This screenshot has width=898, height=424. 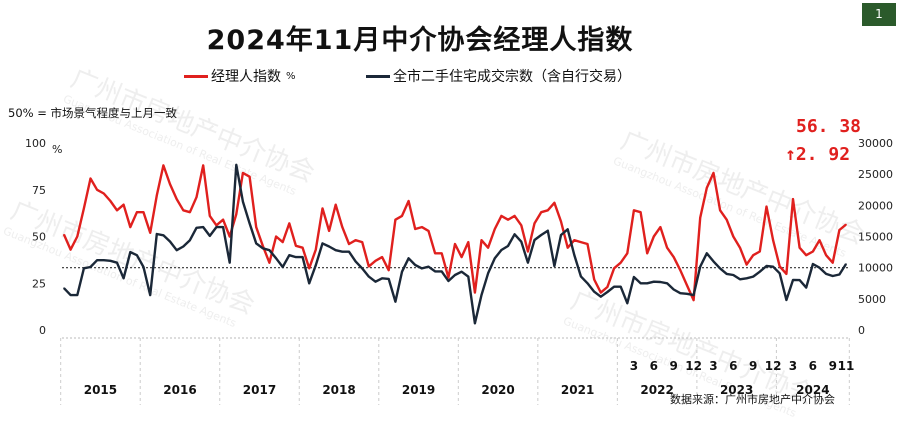 I want to click on x-year-label: 2023, so click(x=736, y=390).